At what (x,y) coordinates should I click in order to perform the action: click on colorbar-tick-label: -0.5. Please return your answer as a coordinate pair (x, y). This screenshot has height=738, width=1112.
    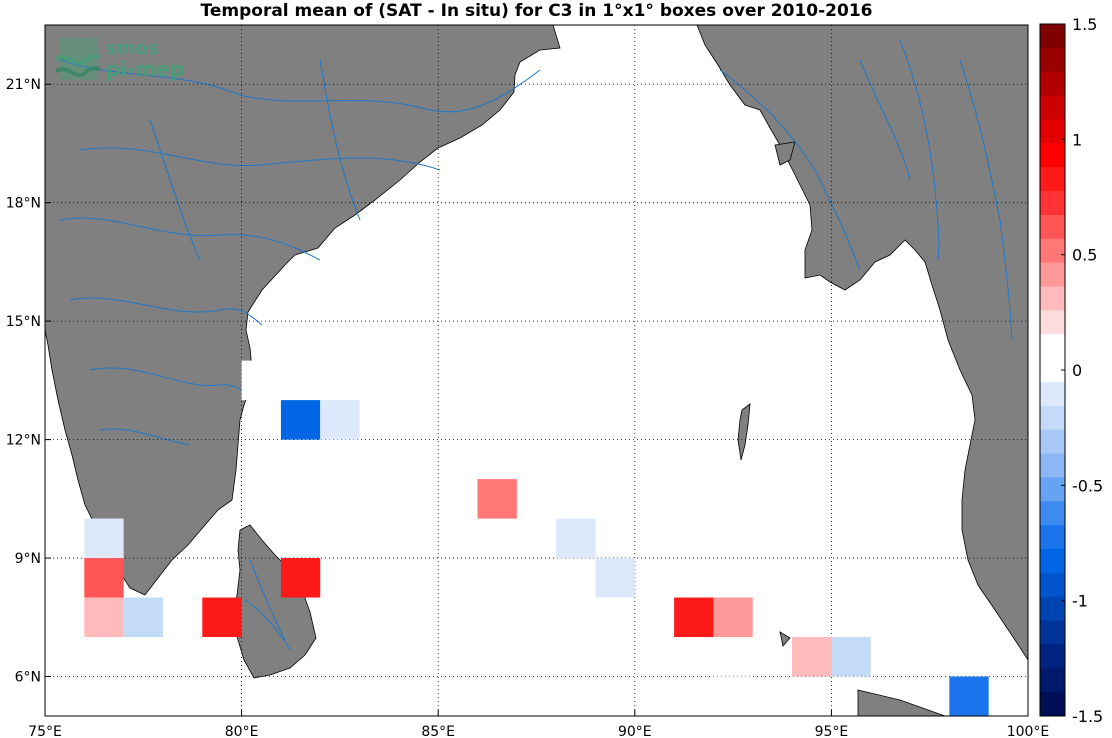
    Looking at the image, I should click on (1087, 485).